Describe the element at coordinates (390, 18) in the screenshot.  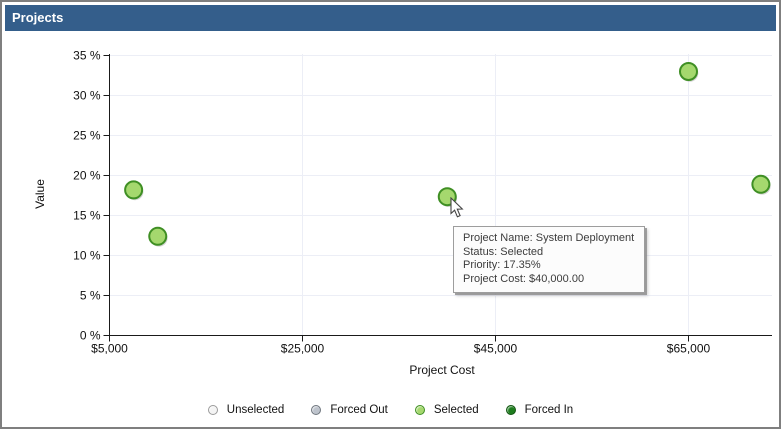
I see `panel-header: Projects` at that location.